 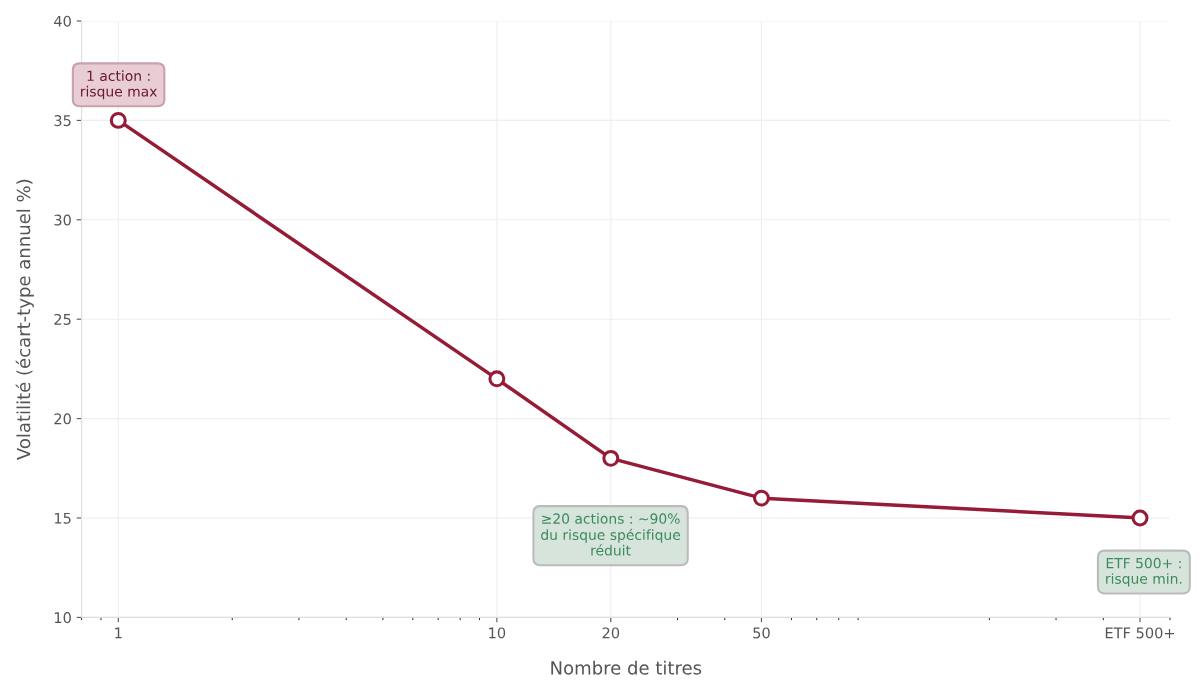 What do you see at coordinates (497, 633) in the screenshot?
I see `x-tick-label: 10` at bounding box center [497, 633].